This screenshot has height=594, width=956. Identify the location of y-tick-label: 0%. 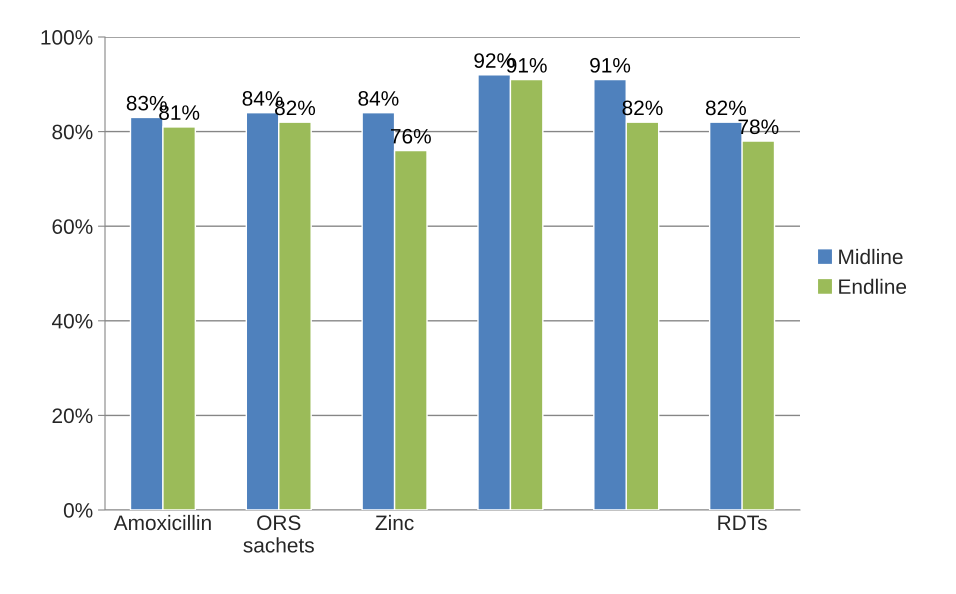
(78, 510).